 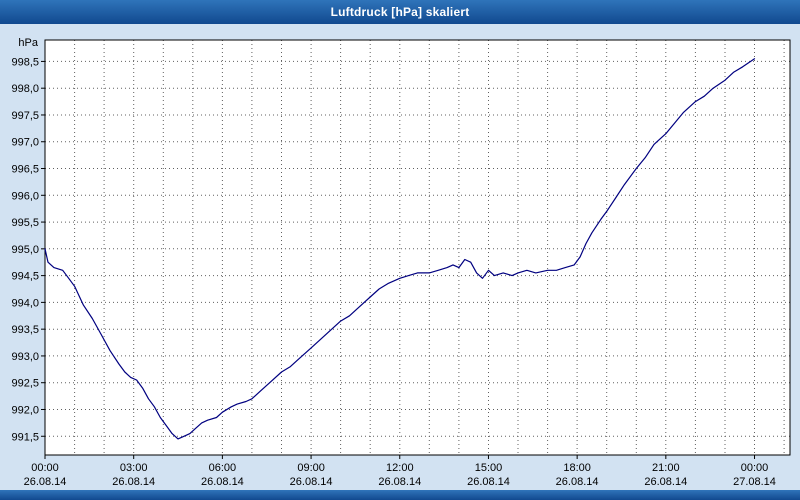 I want to click on chart-title-bar: Luftdruck [hPa] skaliert, so click(x=400, y=12).